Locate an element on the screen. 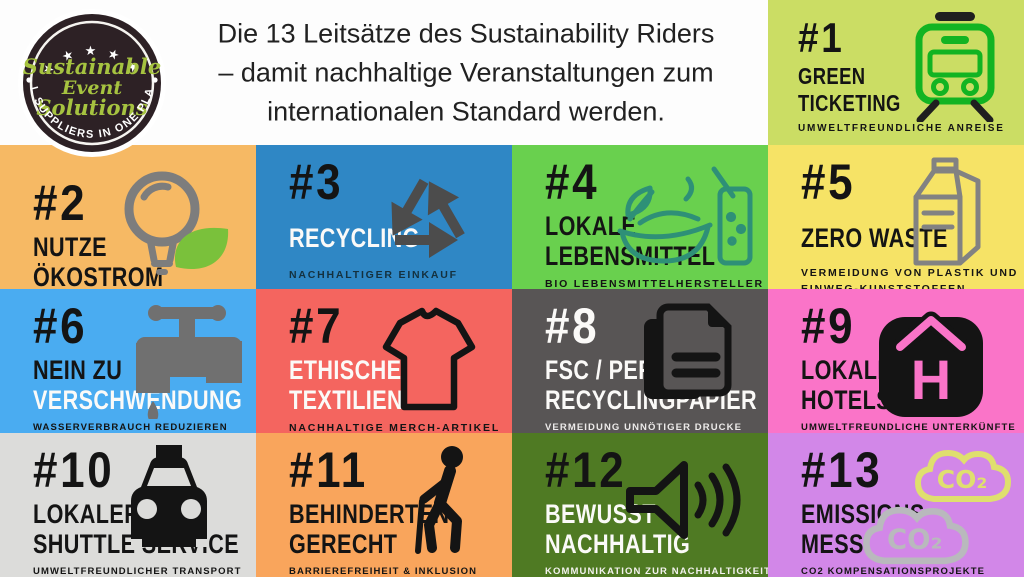 This screenshot has width=1024, height=577. carton-icon is located at coordinates (946, 214).